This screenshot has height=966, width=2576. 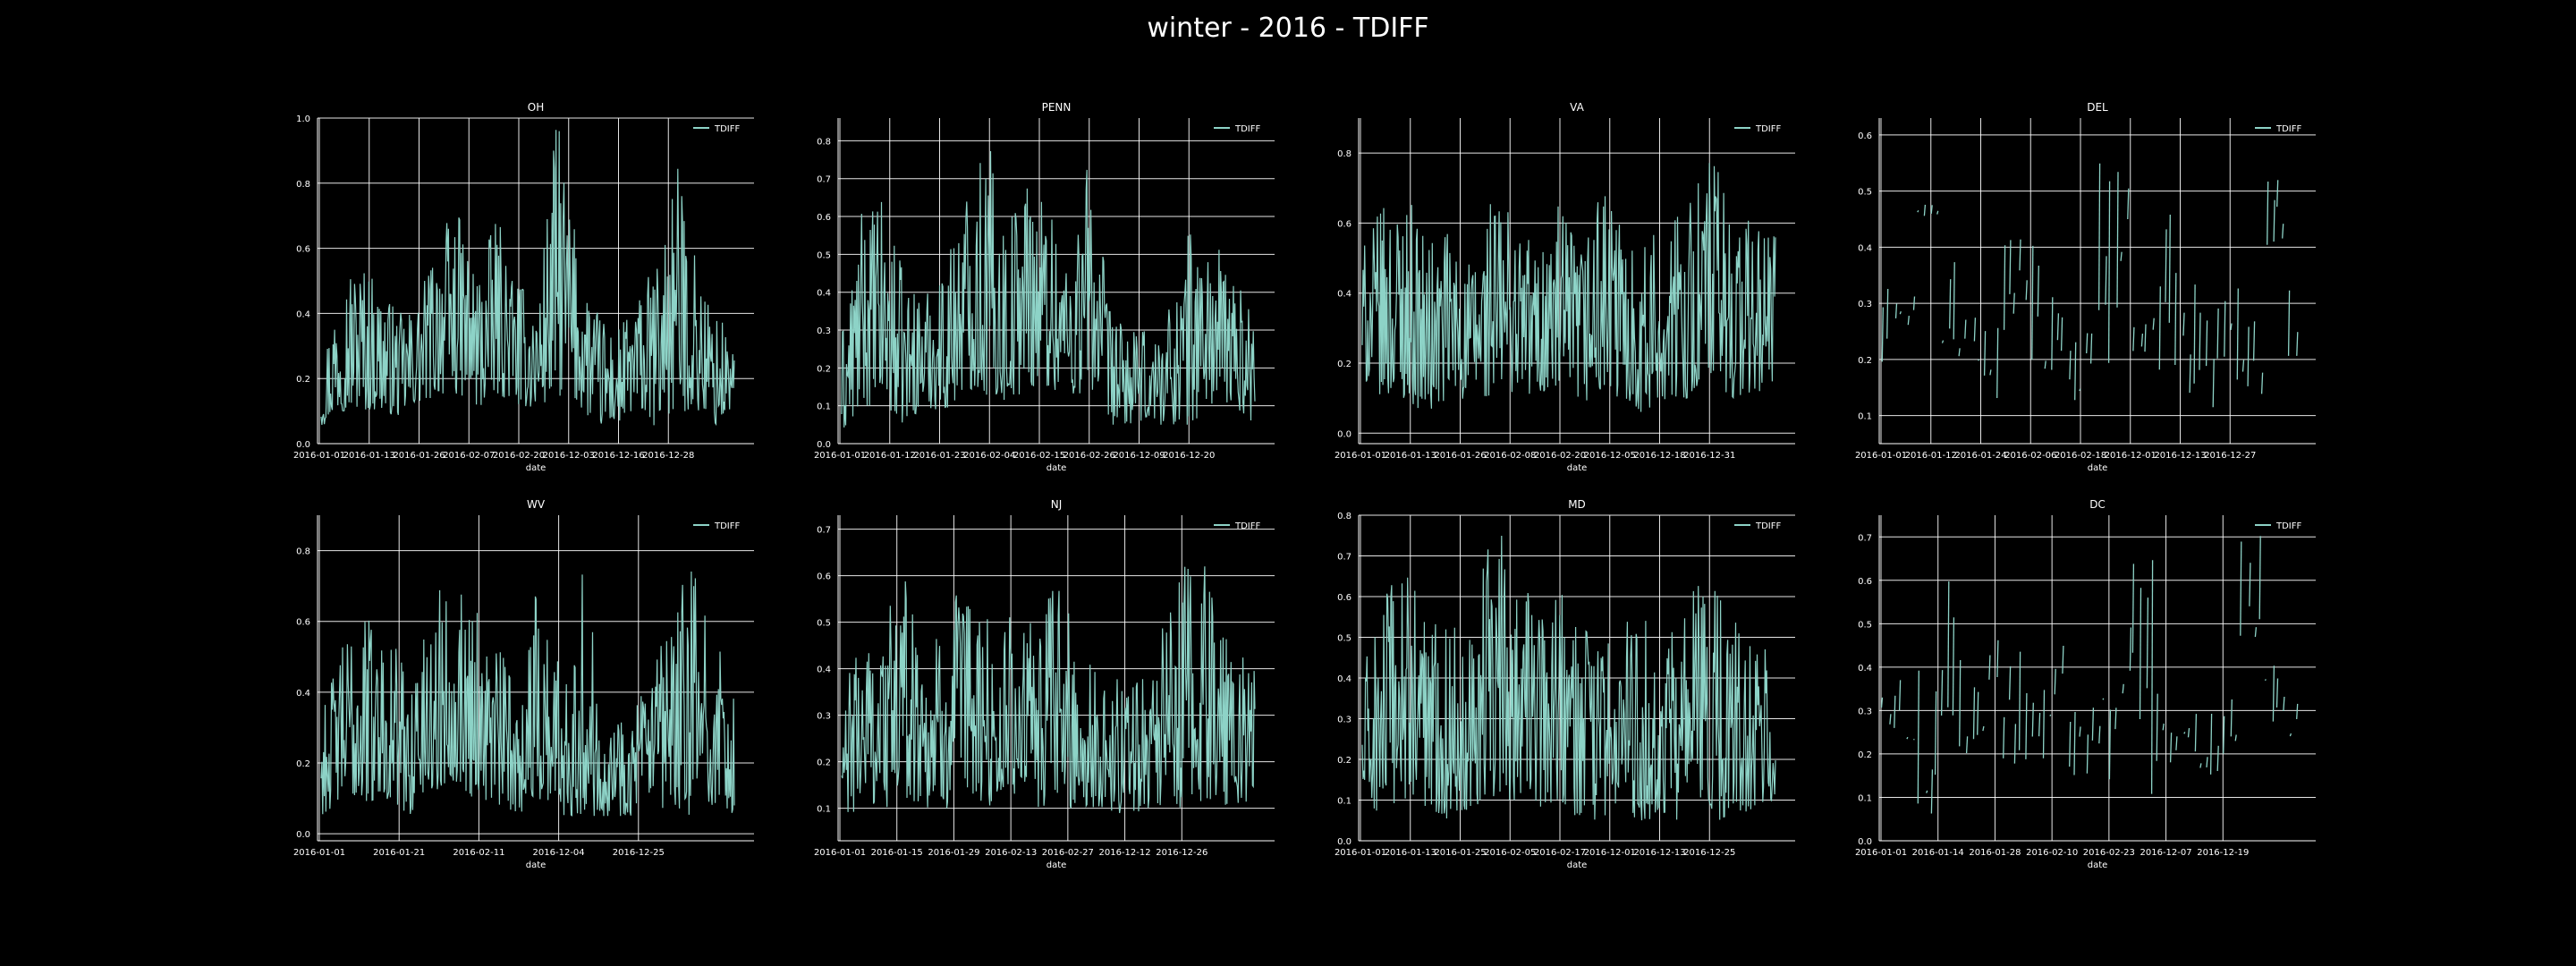 I want to click on legend: TDIFF, so click(x=1758, y=129).